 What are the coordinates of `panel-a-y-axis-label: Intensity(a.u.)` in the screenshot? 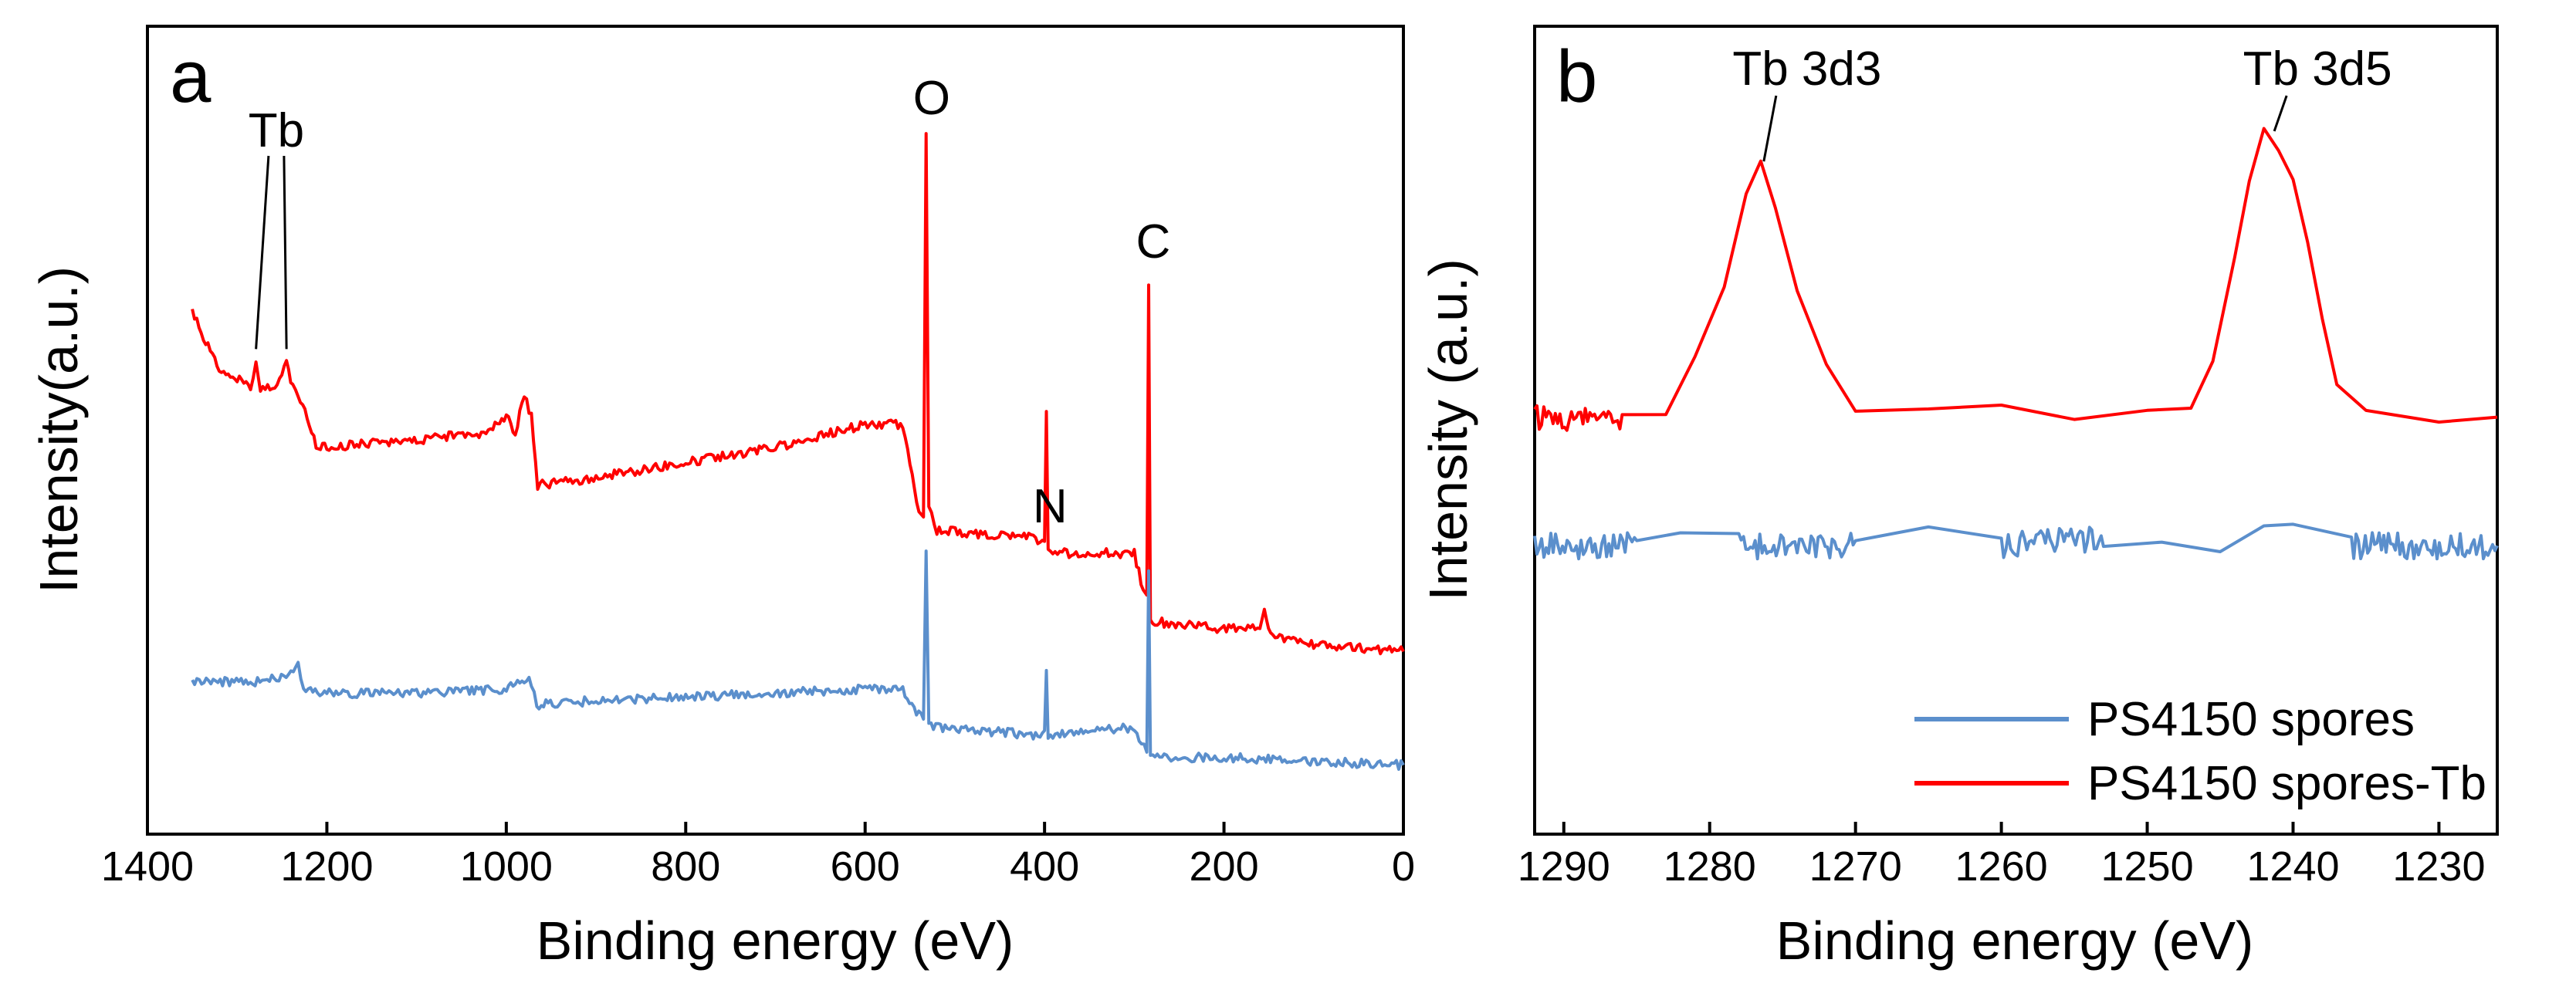 It's located at (59, 430).